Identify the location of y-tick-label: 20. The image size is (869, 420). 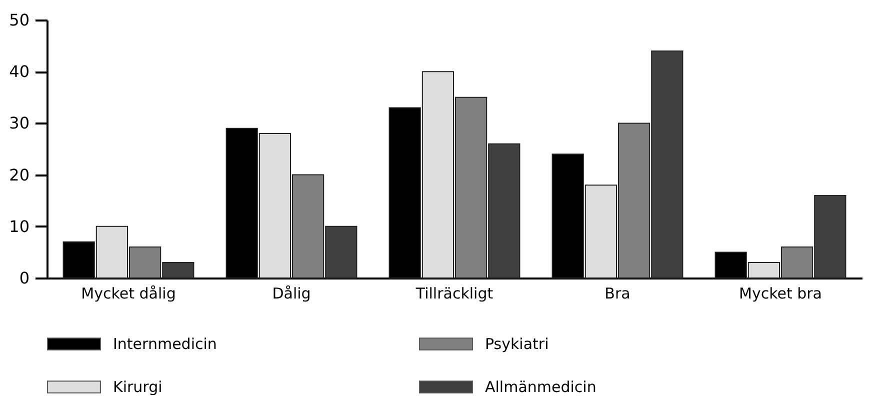
(19, 174).